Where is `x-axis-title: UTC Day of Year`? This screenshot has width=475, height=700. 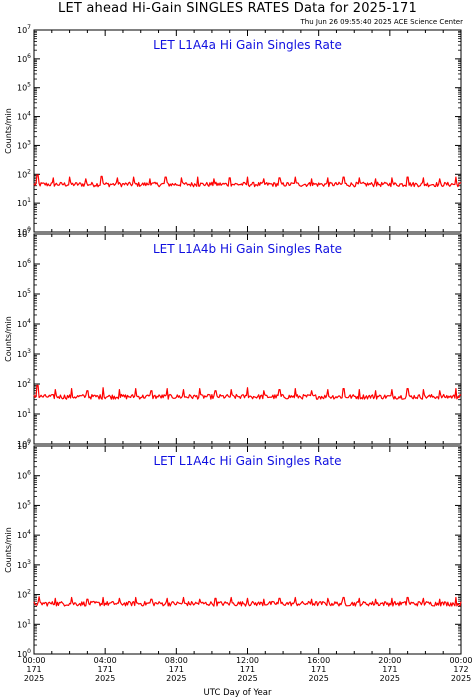 x-axis-title: UTC Day of Year is located at coordinates (237, 693).